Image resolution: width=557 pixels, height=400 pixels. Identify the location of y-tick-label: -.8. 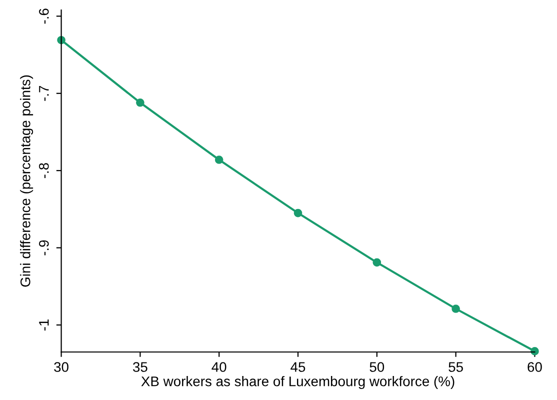
(43, 170).